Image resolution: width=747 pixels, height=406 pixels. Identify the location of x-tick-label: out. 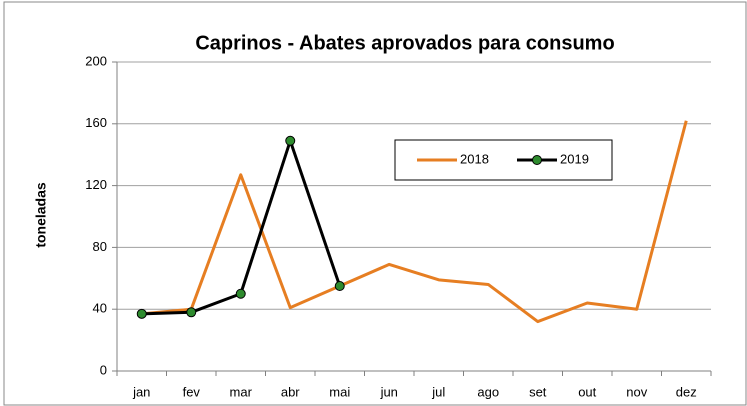
(587, 391).